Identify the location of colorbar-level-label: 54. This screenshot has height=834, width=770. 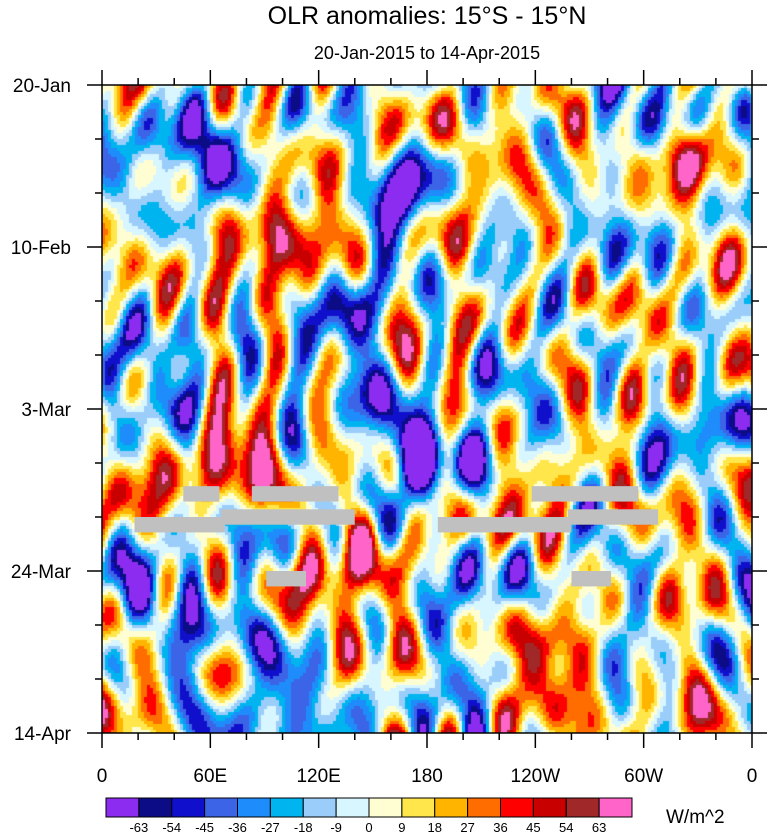
(566, 827).